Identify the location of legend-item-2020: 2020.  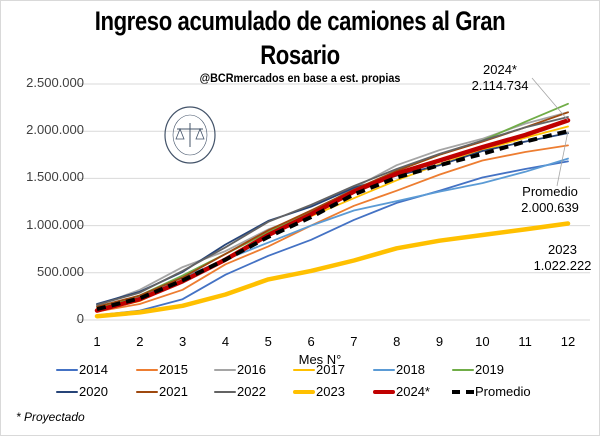
(82, 391).